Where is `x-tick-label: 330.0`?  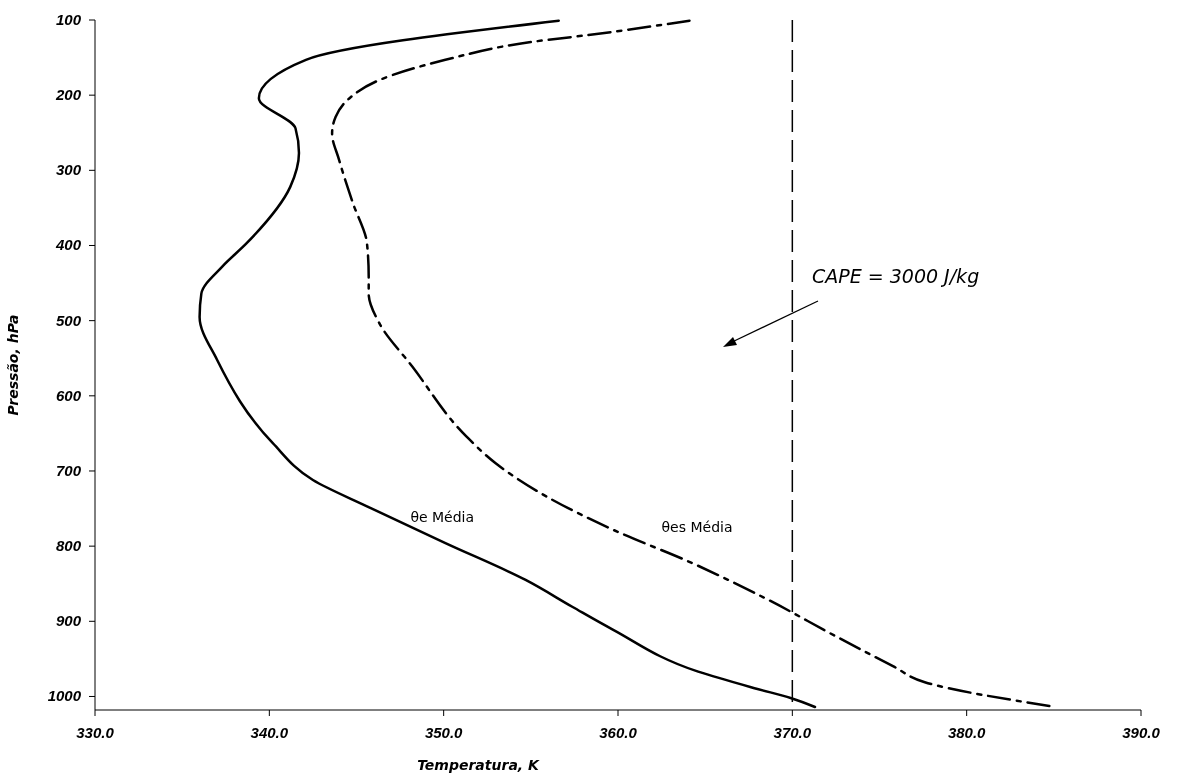
x-tick-label: 330.0 is located at coordinates (95, 732).